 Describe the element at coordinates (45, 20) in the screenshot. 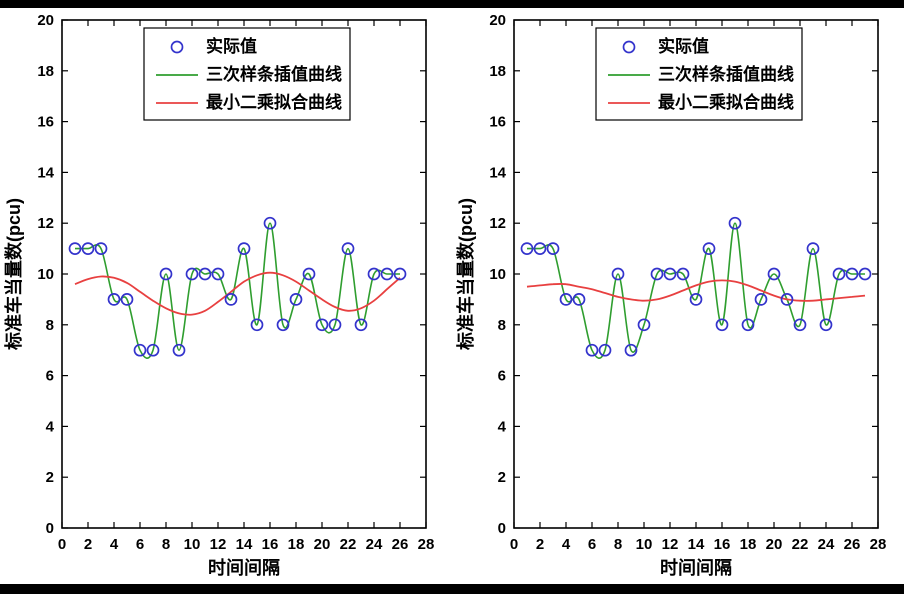

I see `y-tick-label: 20` at that location.